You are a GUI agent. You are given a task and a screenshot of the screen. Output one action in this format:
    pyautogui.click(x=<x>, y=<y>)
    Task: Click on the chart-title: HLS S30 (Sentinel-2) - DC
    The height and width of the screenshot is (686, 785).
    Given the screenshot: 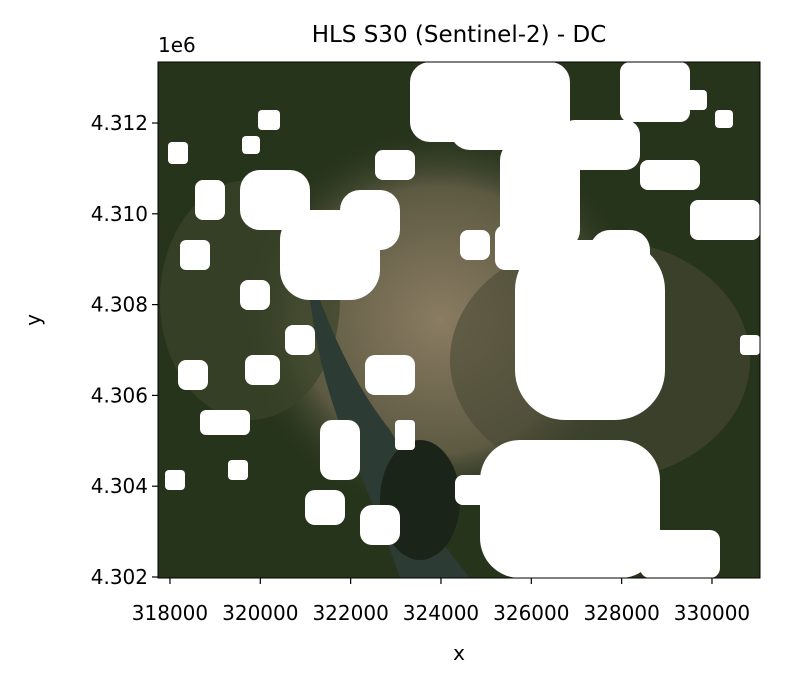 What is the action you would take?
    pyautogui.click(x=459, y=35)
    